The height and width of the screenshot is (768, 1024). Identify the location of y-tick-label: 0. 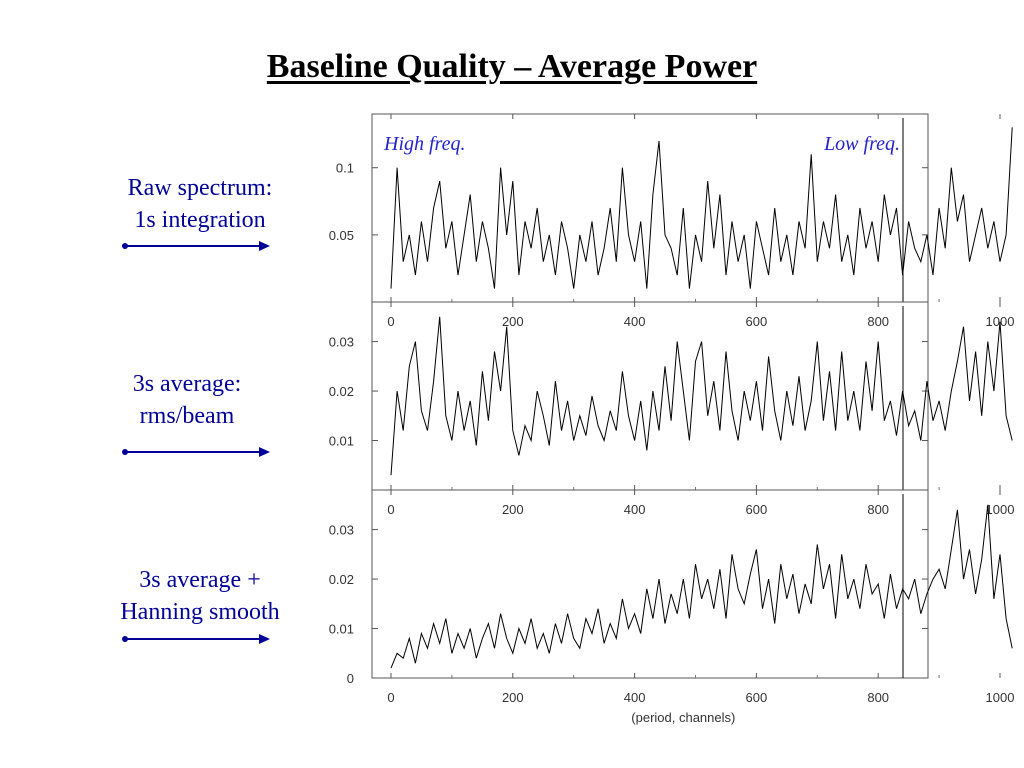
(350, 678).